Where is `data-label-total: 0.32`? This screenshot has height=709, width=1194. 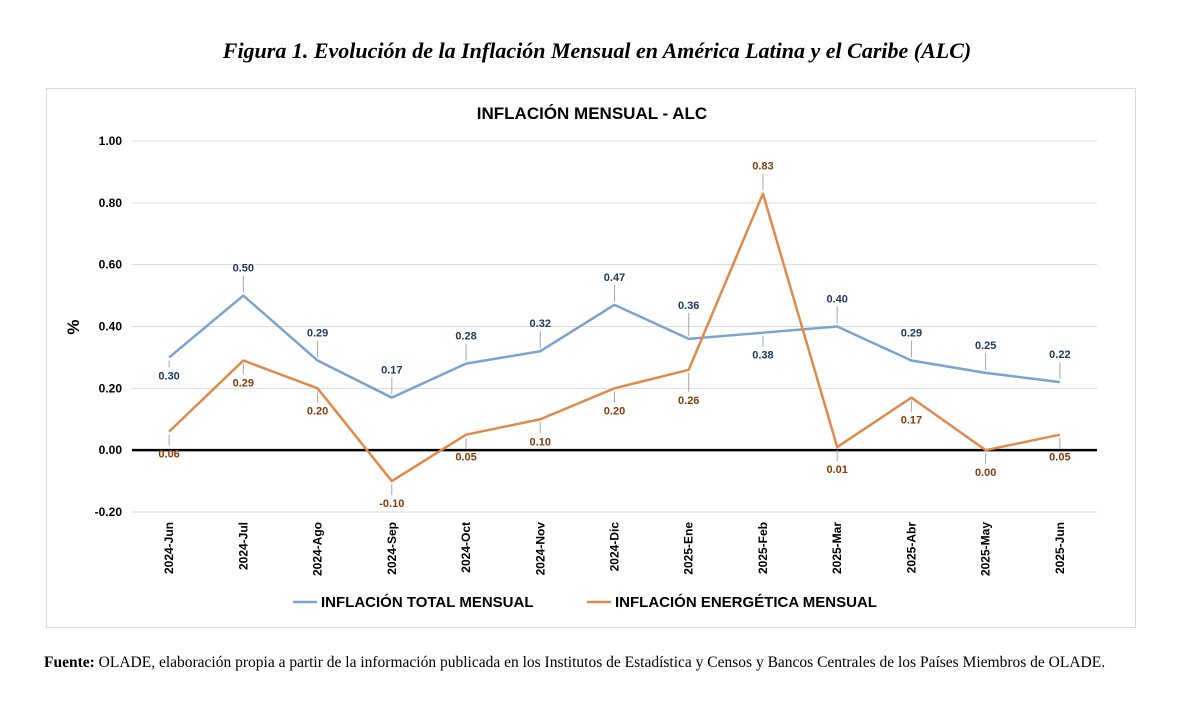 data-label-total: 0.32 is located at coordinates (540, 324).